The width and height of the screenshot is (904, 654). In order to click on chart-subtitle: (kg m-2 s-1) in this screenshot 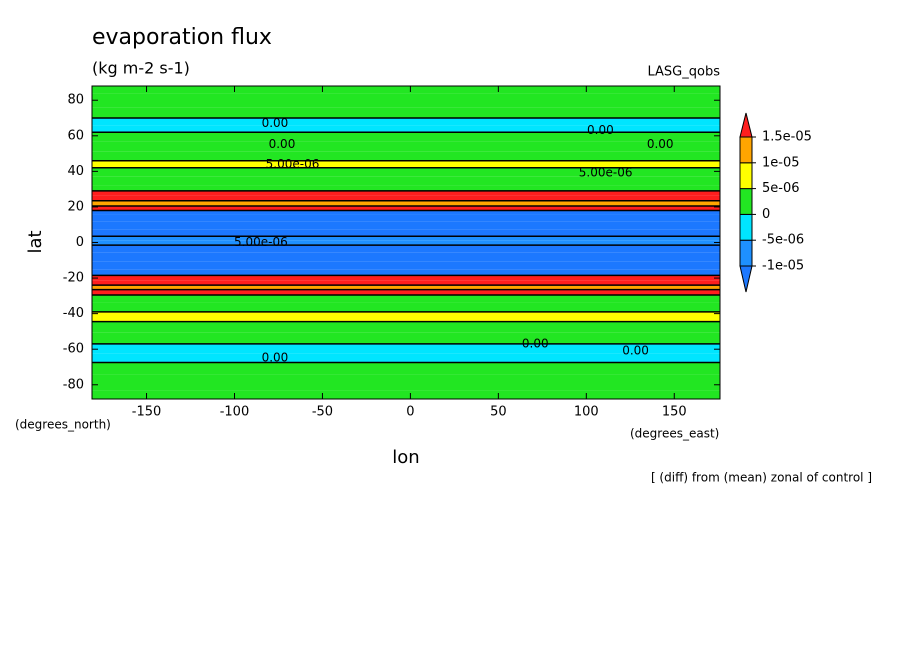, I will do `click(141, 68)`.